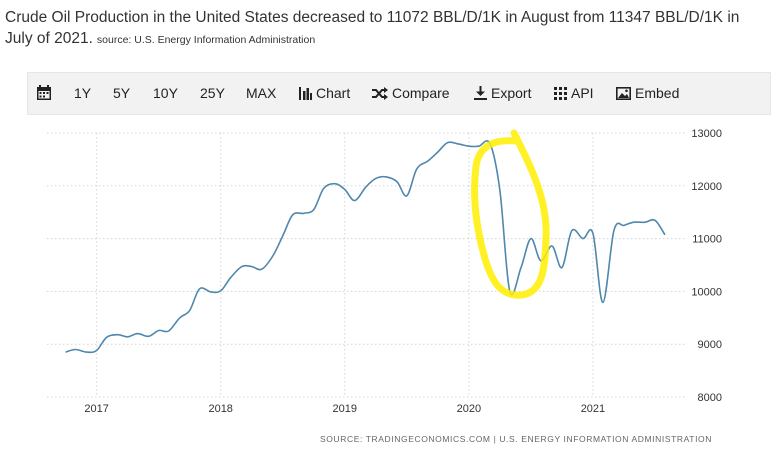 The height and width of the screenshot is (473, 771). I want to click on export-label: Export, so click(511, 93).